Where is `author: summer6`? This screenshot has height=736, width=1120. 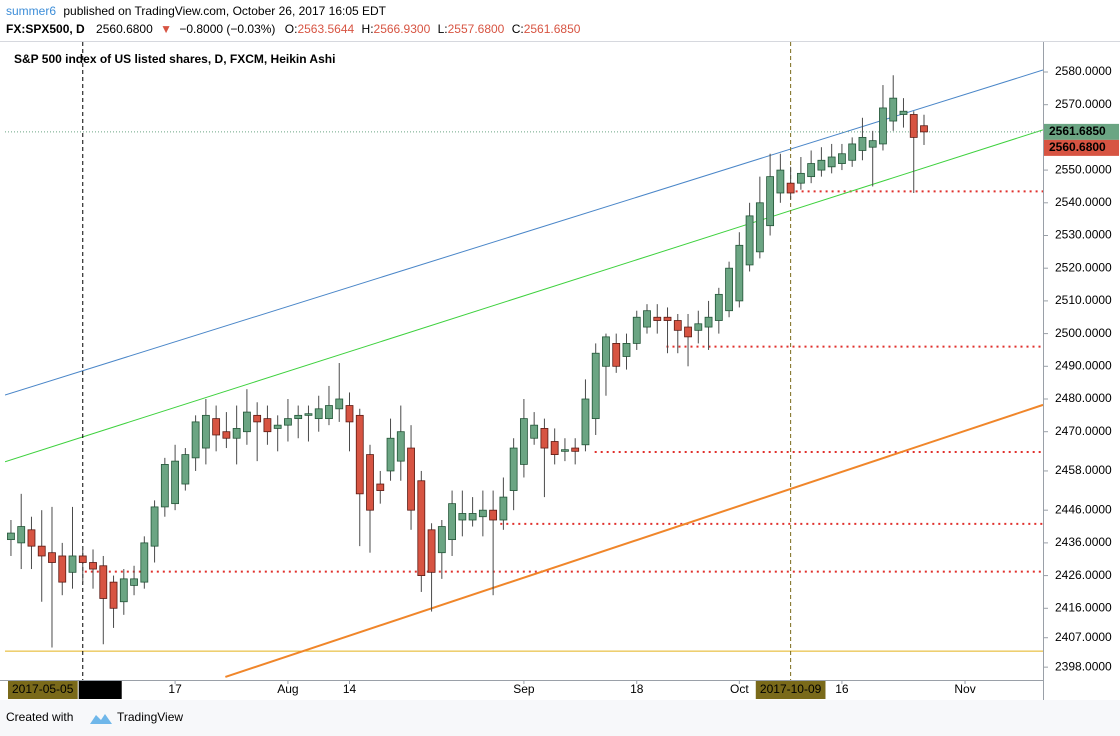
author: summer6 is located at coordinates (31, 11).